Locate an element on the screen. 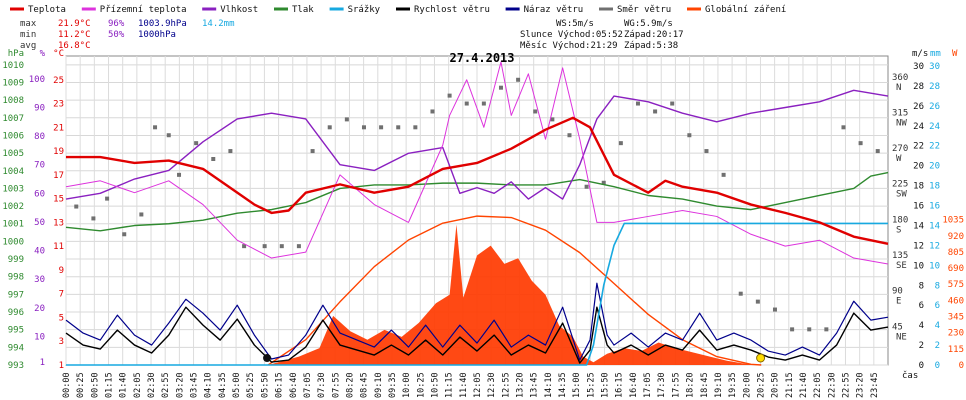 This screenshot has width=966, height=400. axis-temp-tick: 19 is located at coordinates (58, 152).